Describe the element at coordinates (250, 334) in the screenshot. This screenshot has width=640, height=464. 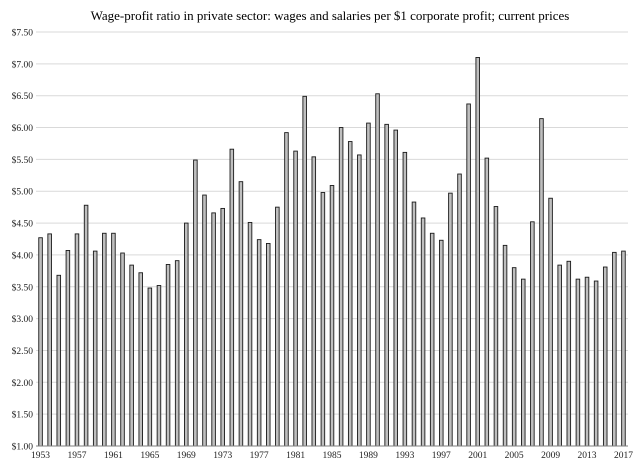
I see `bar-1976` at that location.